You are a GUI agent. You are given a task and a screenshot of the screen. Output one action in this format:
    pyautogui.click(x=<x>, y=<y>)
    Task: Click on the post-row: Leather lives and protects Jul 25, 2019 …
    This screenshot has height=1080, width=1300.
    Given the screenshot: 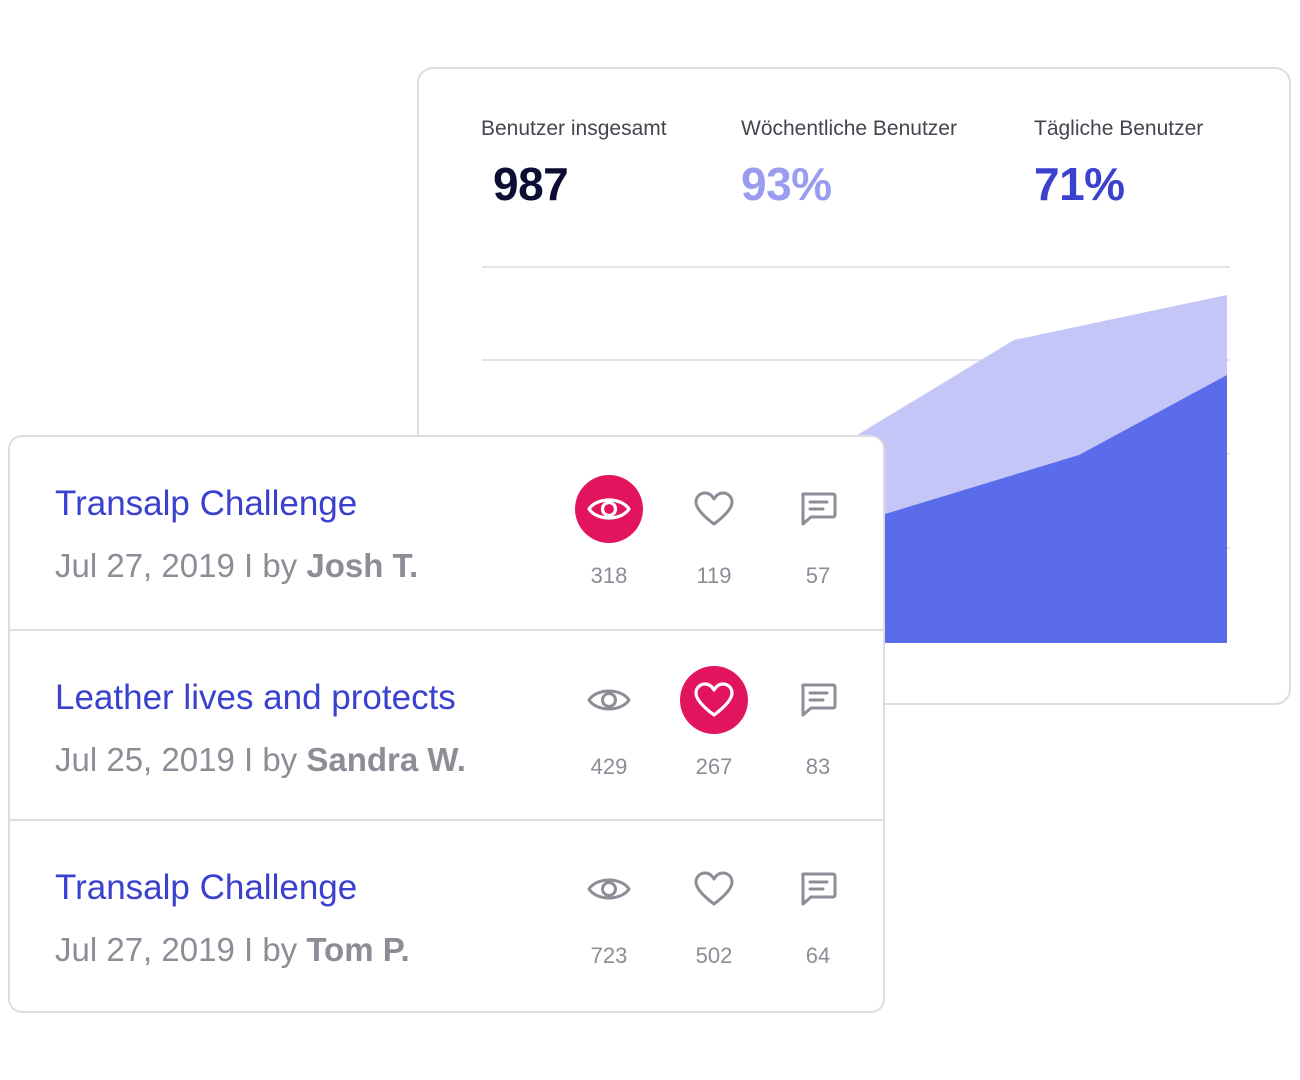 What is the action you would take?
    pyautogui.click(x=446, y=724)
    